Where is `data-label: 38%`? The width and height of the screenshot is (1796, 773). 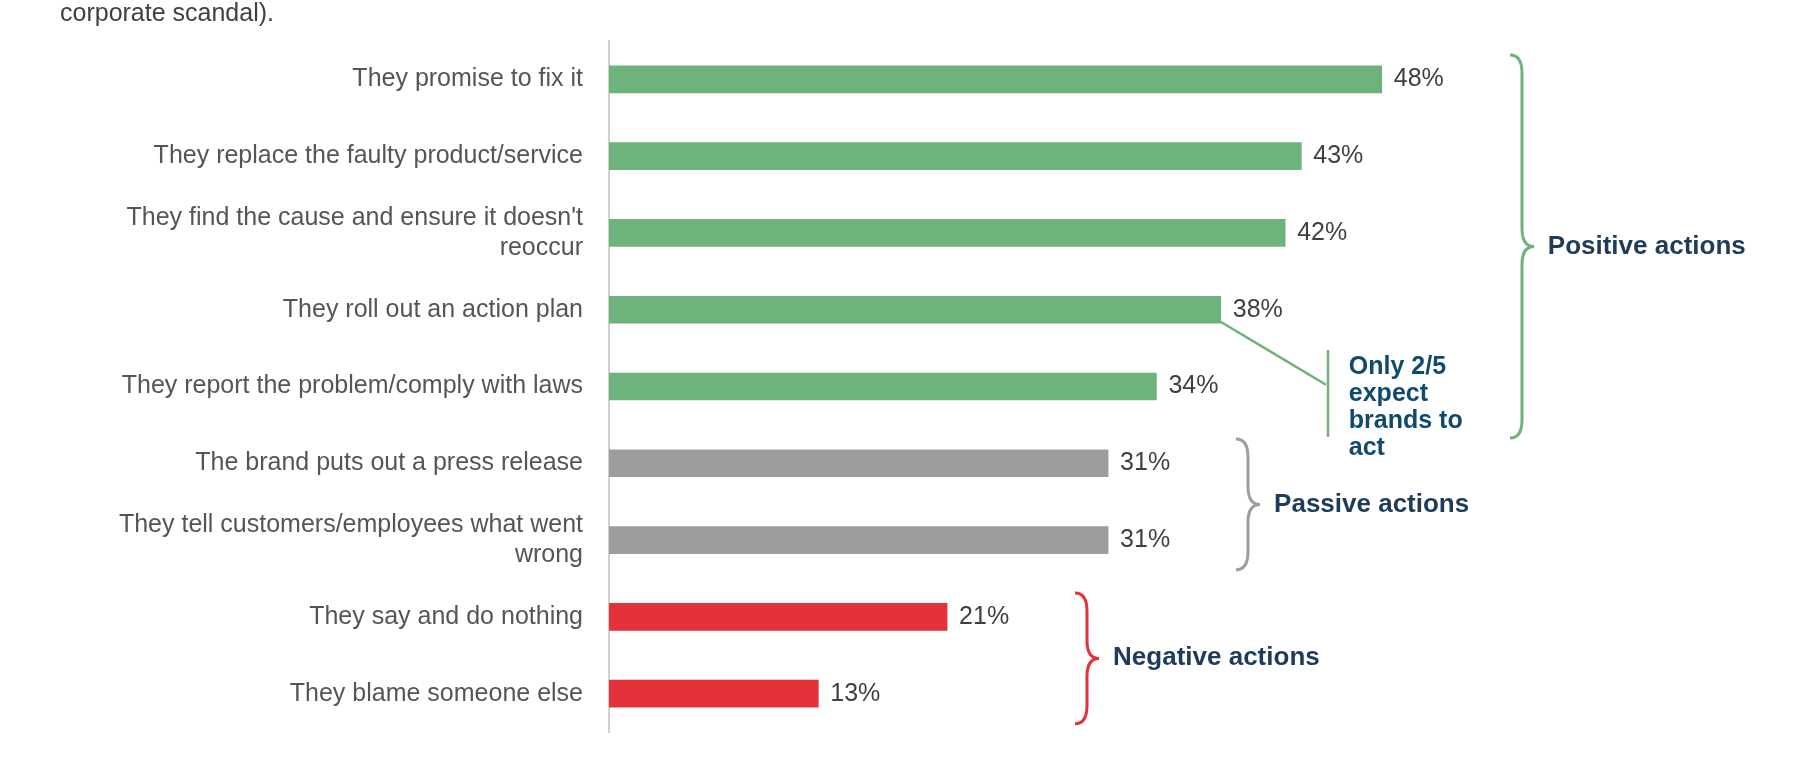
data-label: 38% is located at coordinates (1257, 307).